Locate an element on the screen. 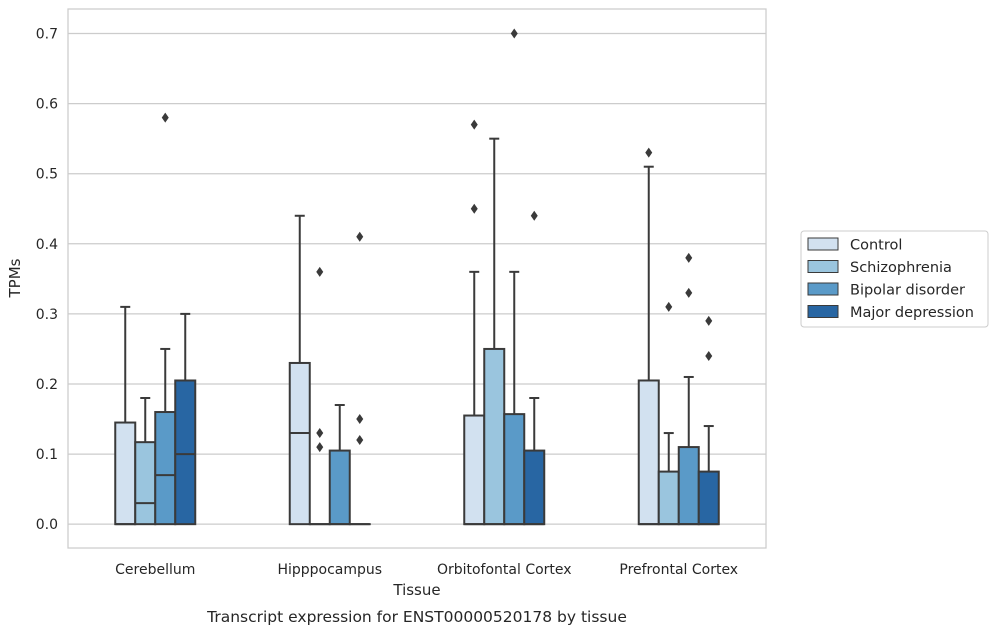 Image resolution: width=997 pixels, height=638 pixels. legend-label: Schizophrenia is located at coordinates (901, 268).